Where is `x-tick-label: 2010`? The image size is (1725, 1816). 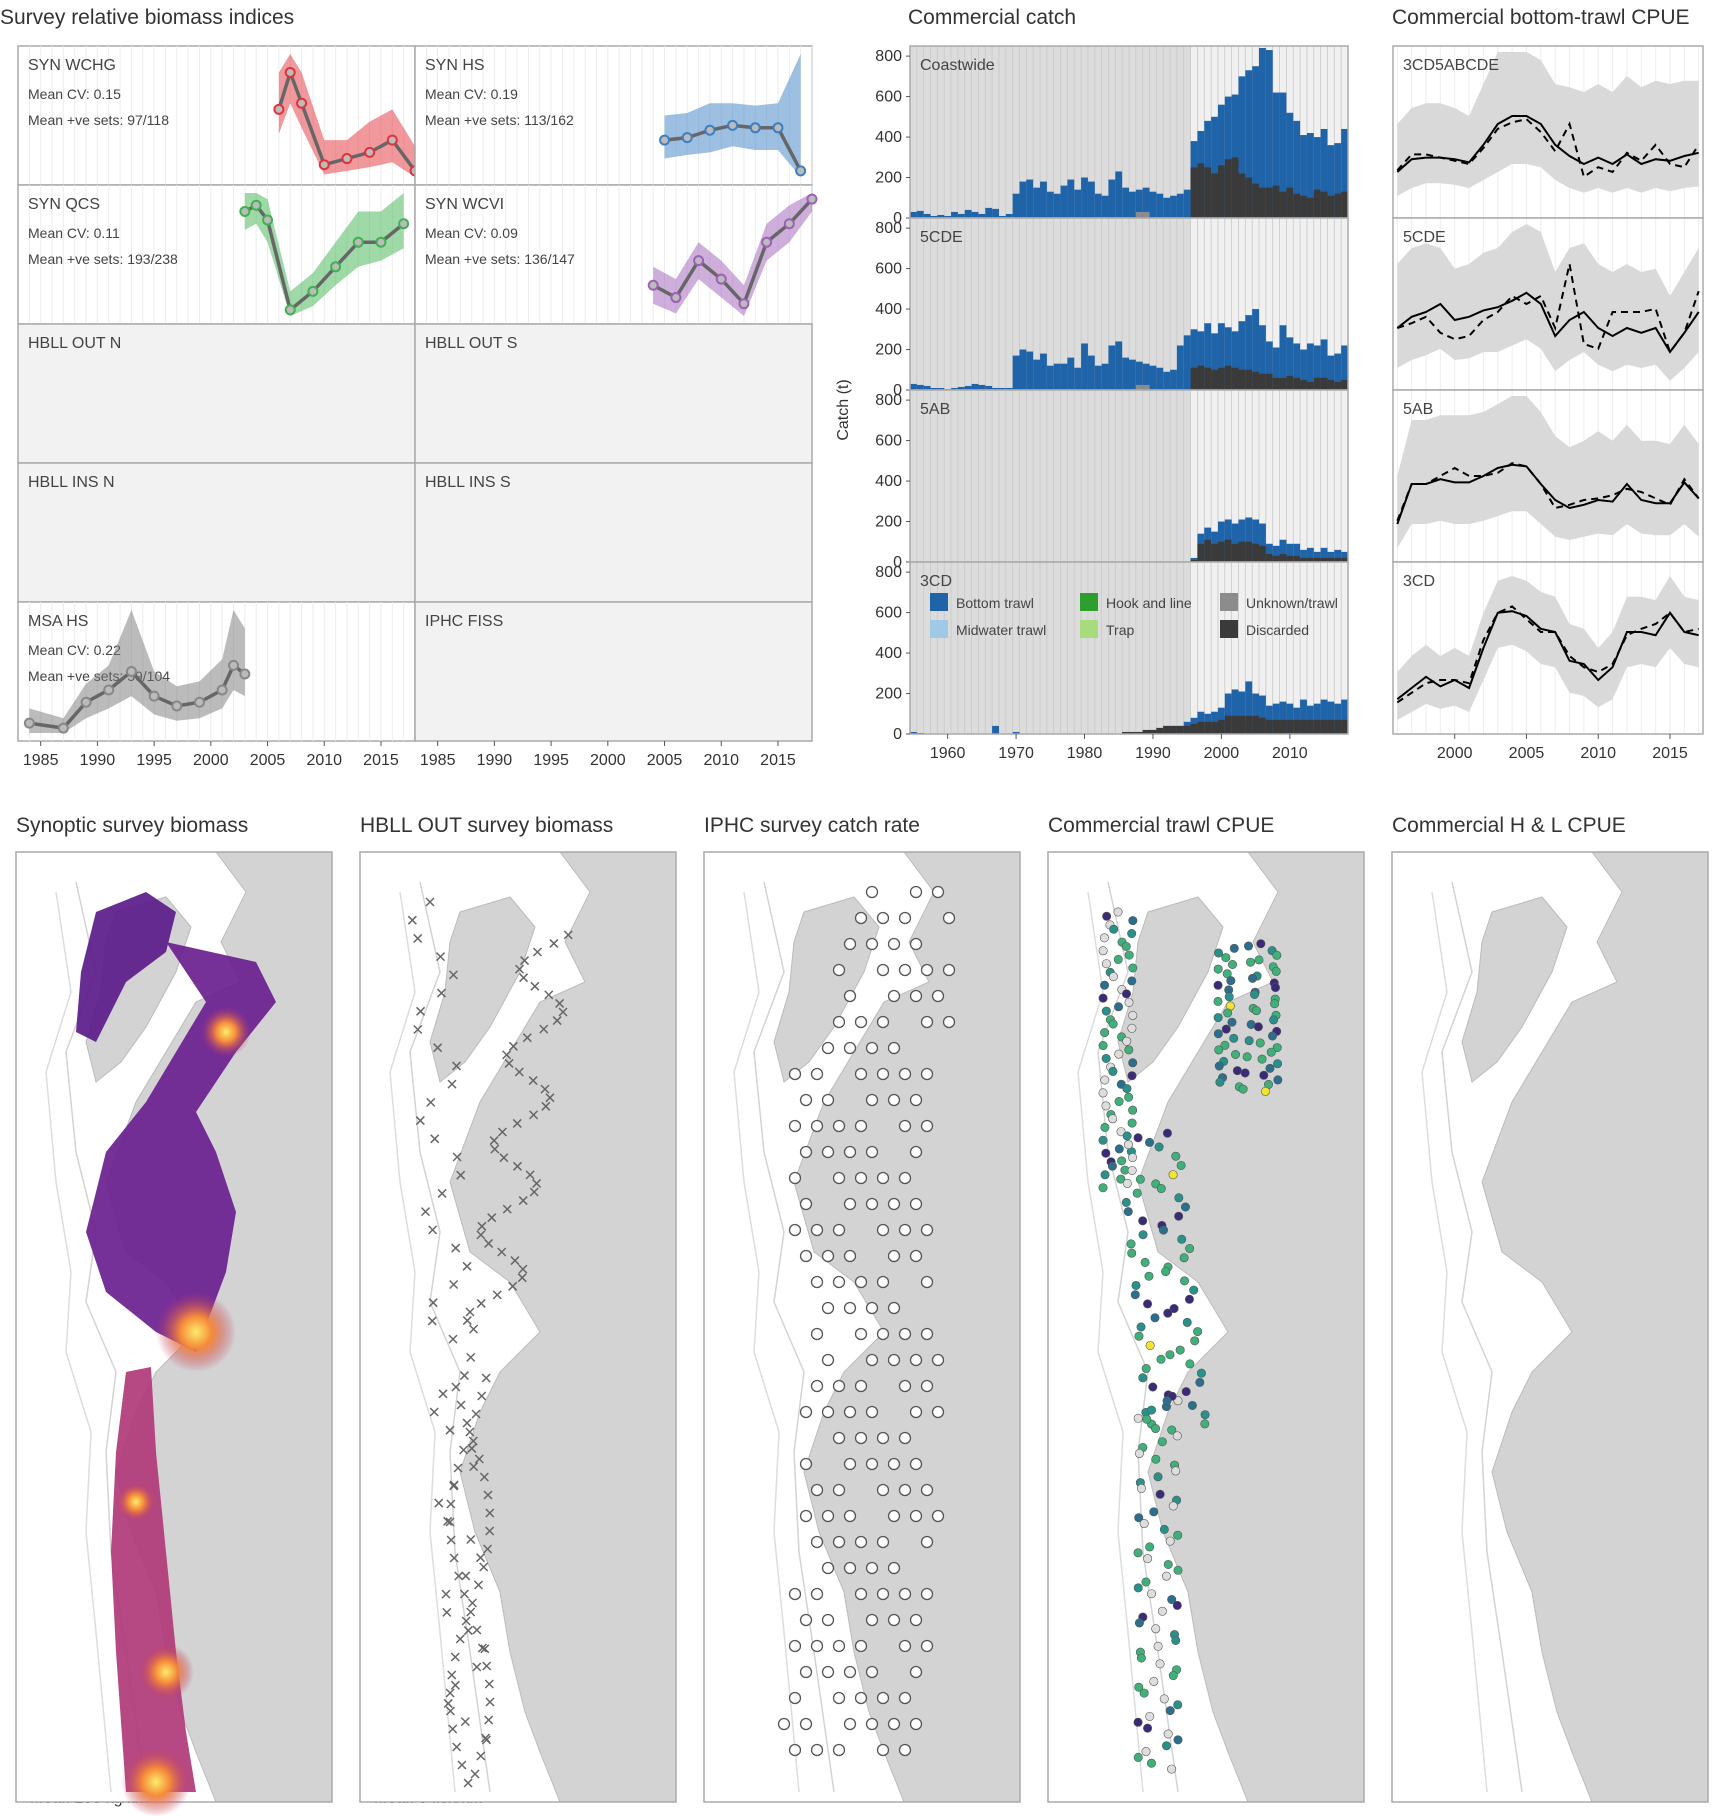
x-tick-label: 2010 is located at coordinates (324, 760).